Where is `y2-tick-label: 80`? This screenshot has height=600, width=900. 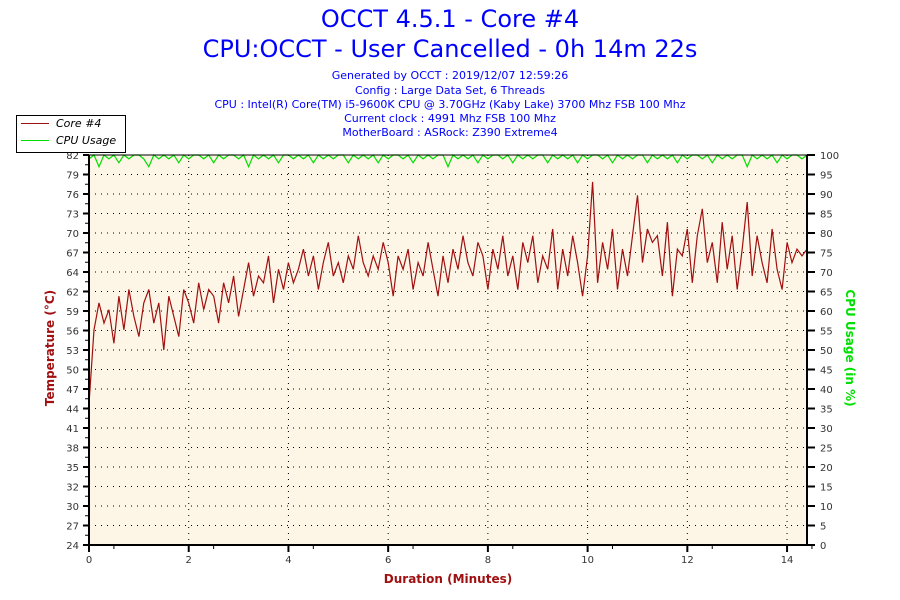 y2-tick-label: 80 is located at coordinates (826, 234).